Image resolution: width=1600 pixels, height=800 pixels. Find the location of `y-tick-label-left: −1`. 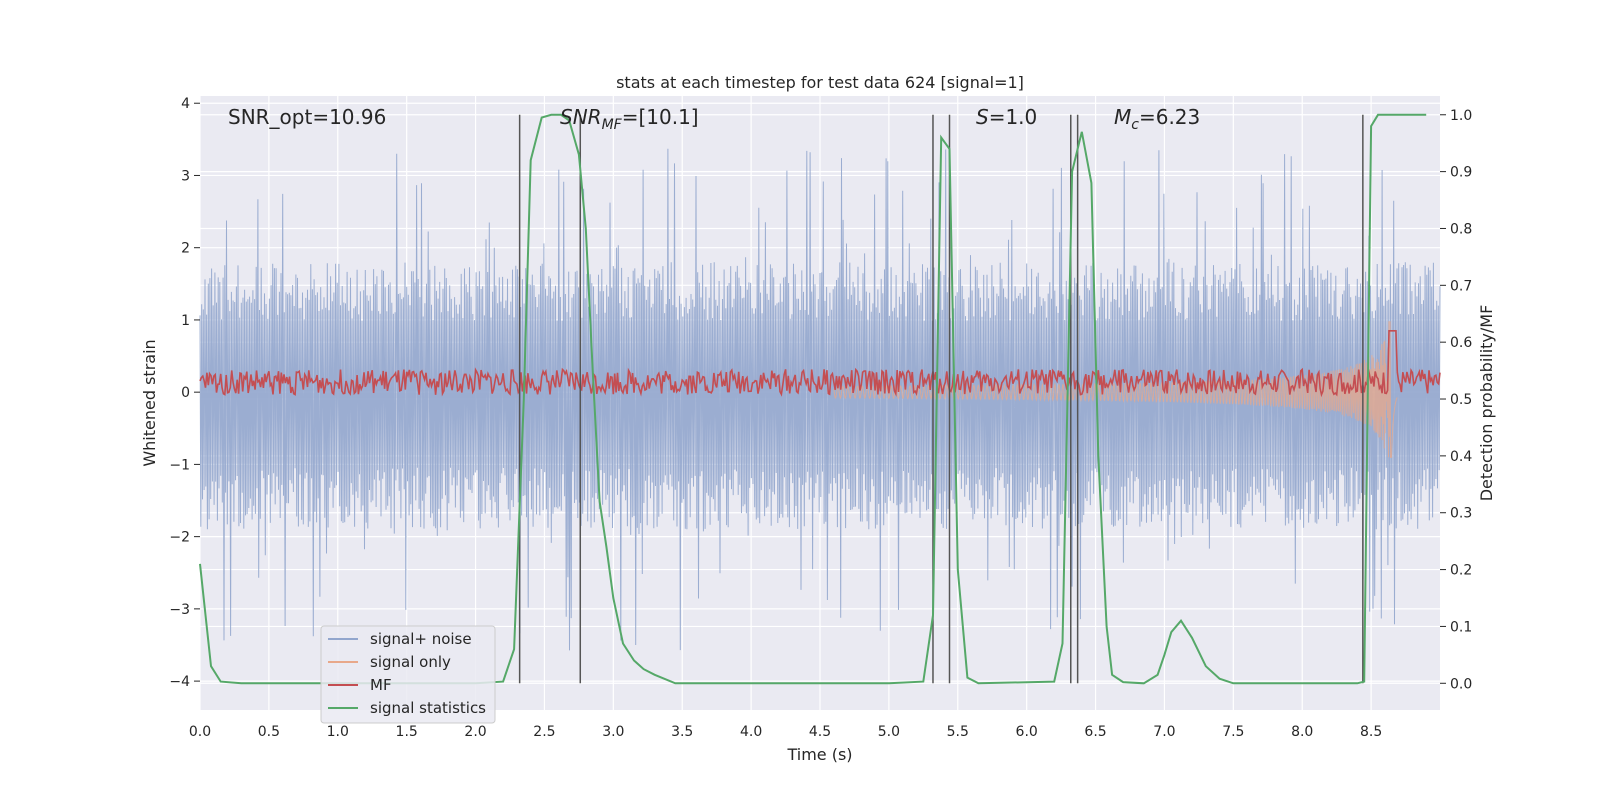

y-tick-label-left: −1 is located at coordinates (179, 465).